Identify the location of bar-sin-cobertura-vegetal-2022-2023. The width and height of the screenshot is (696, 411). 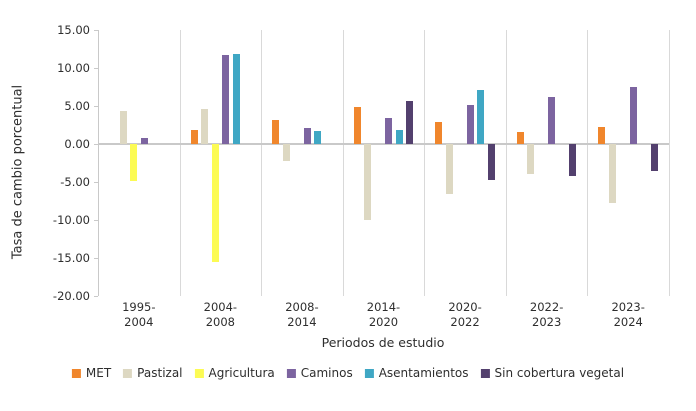
(573, 160).